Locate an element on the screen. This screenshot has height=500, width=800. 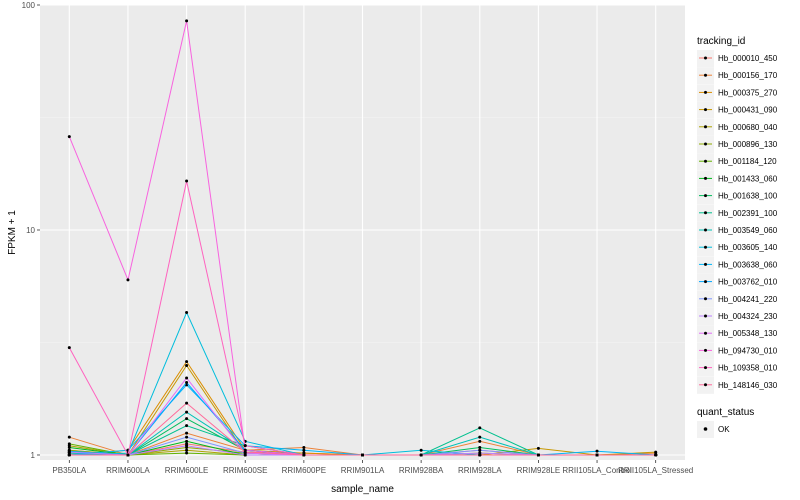
legend-label: Hb_003605_140 is located at coordinates (748, 247).